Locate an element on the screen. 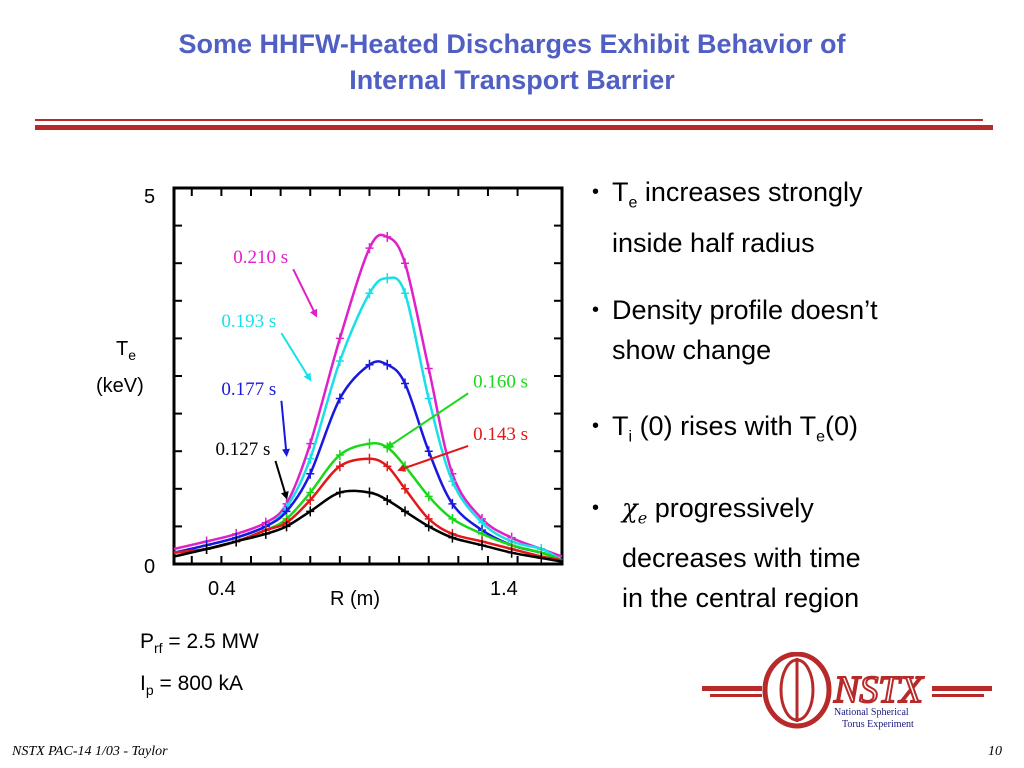  te-symbol: T is located at coordinates (620, 192).